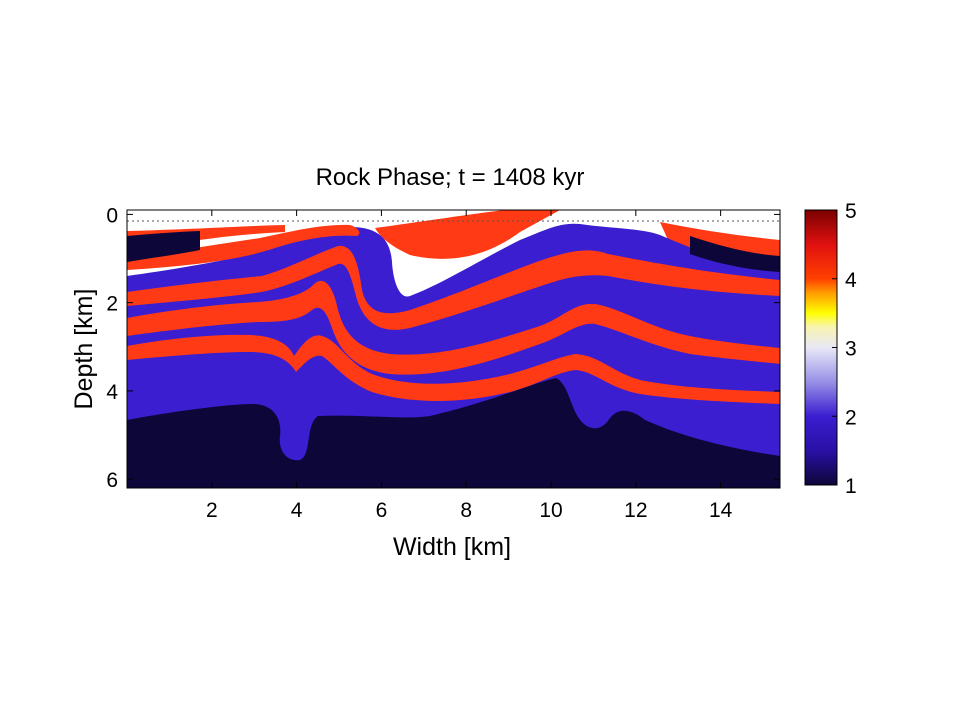 The image size is (960, 720). Describe the element at coordinates (466, 510) in the screenshot. I see `x-tick-label: 8` at that location.